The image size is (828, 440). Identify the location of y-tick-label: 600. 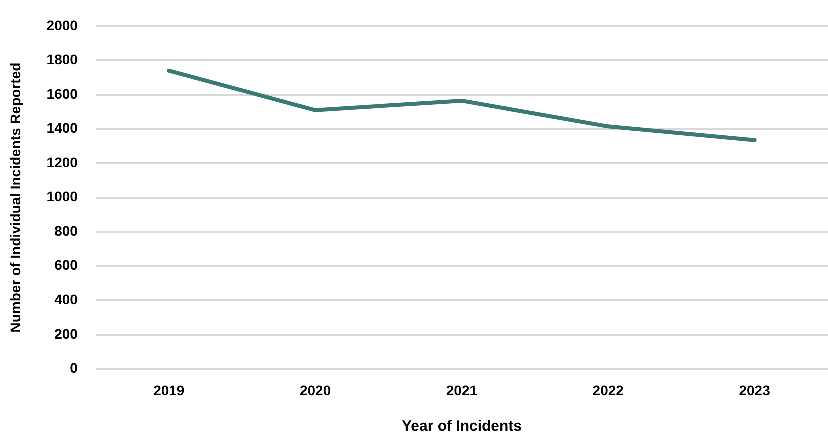
(66, 265).